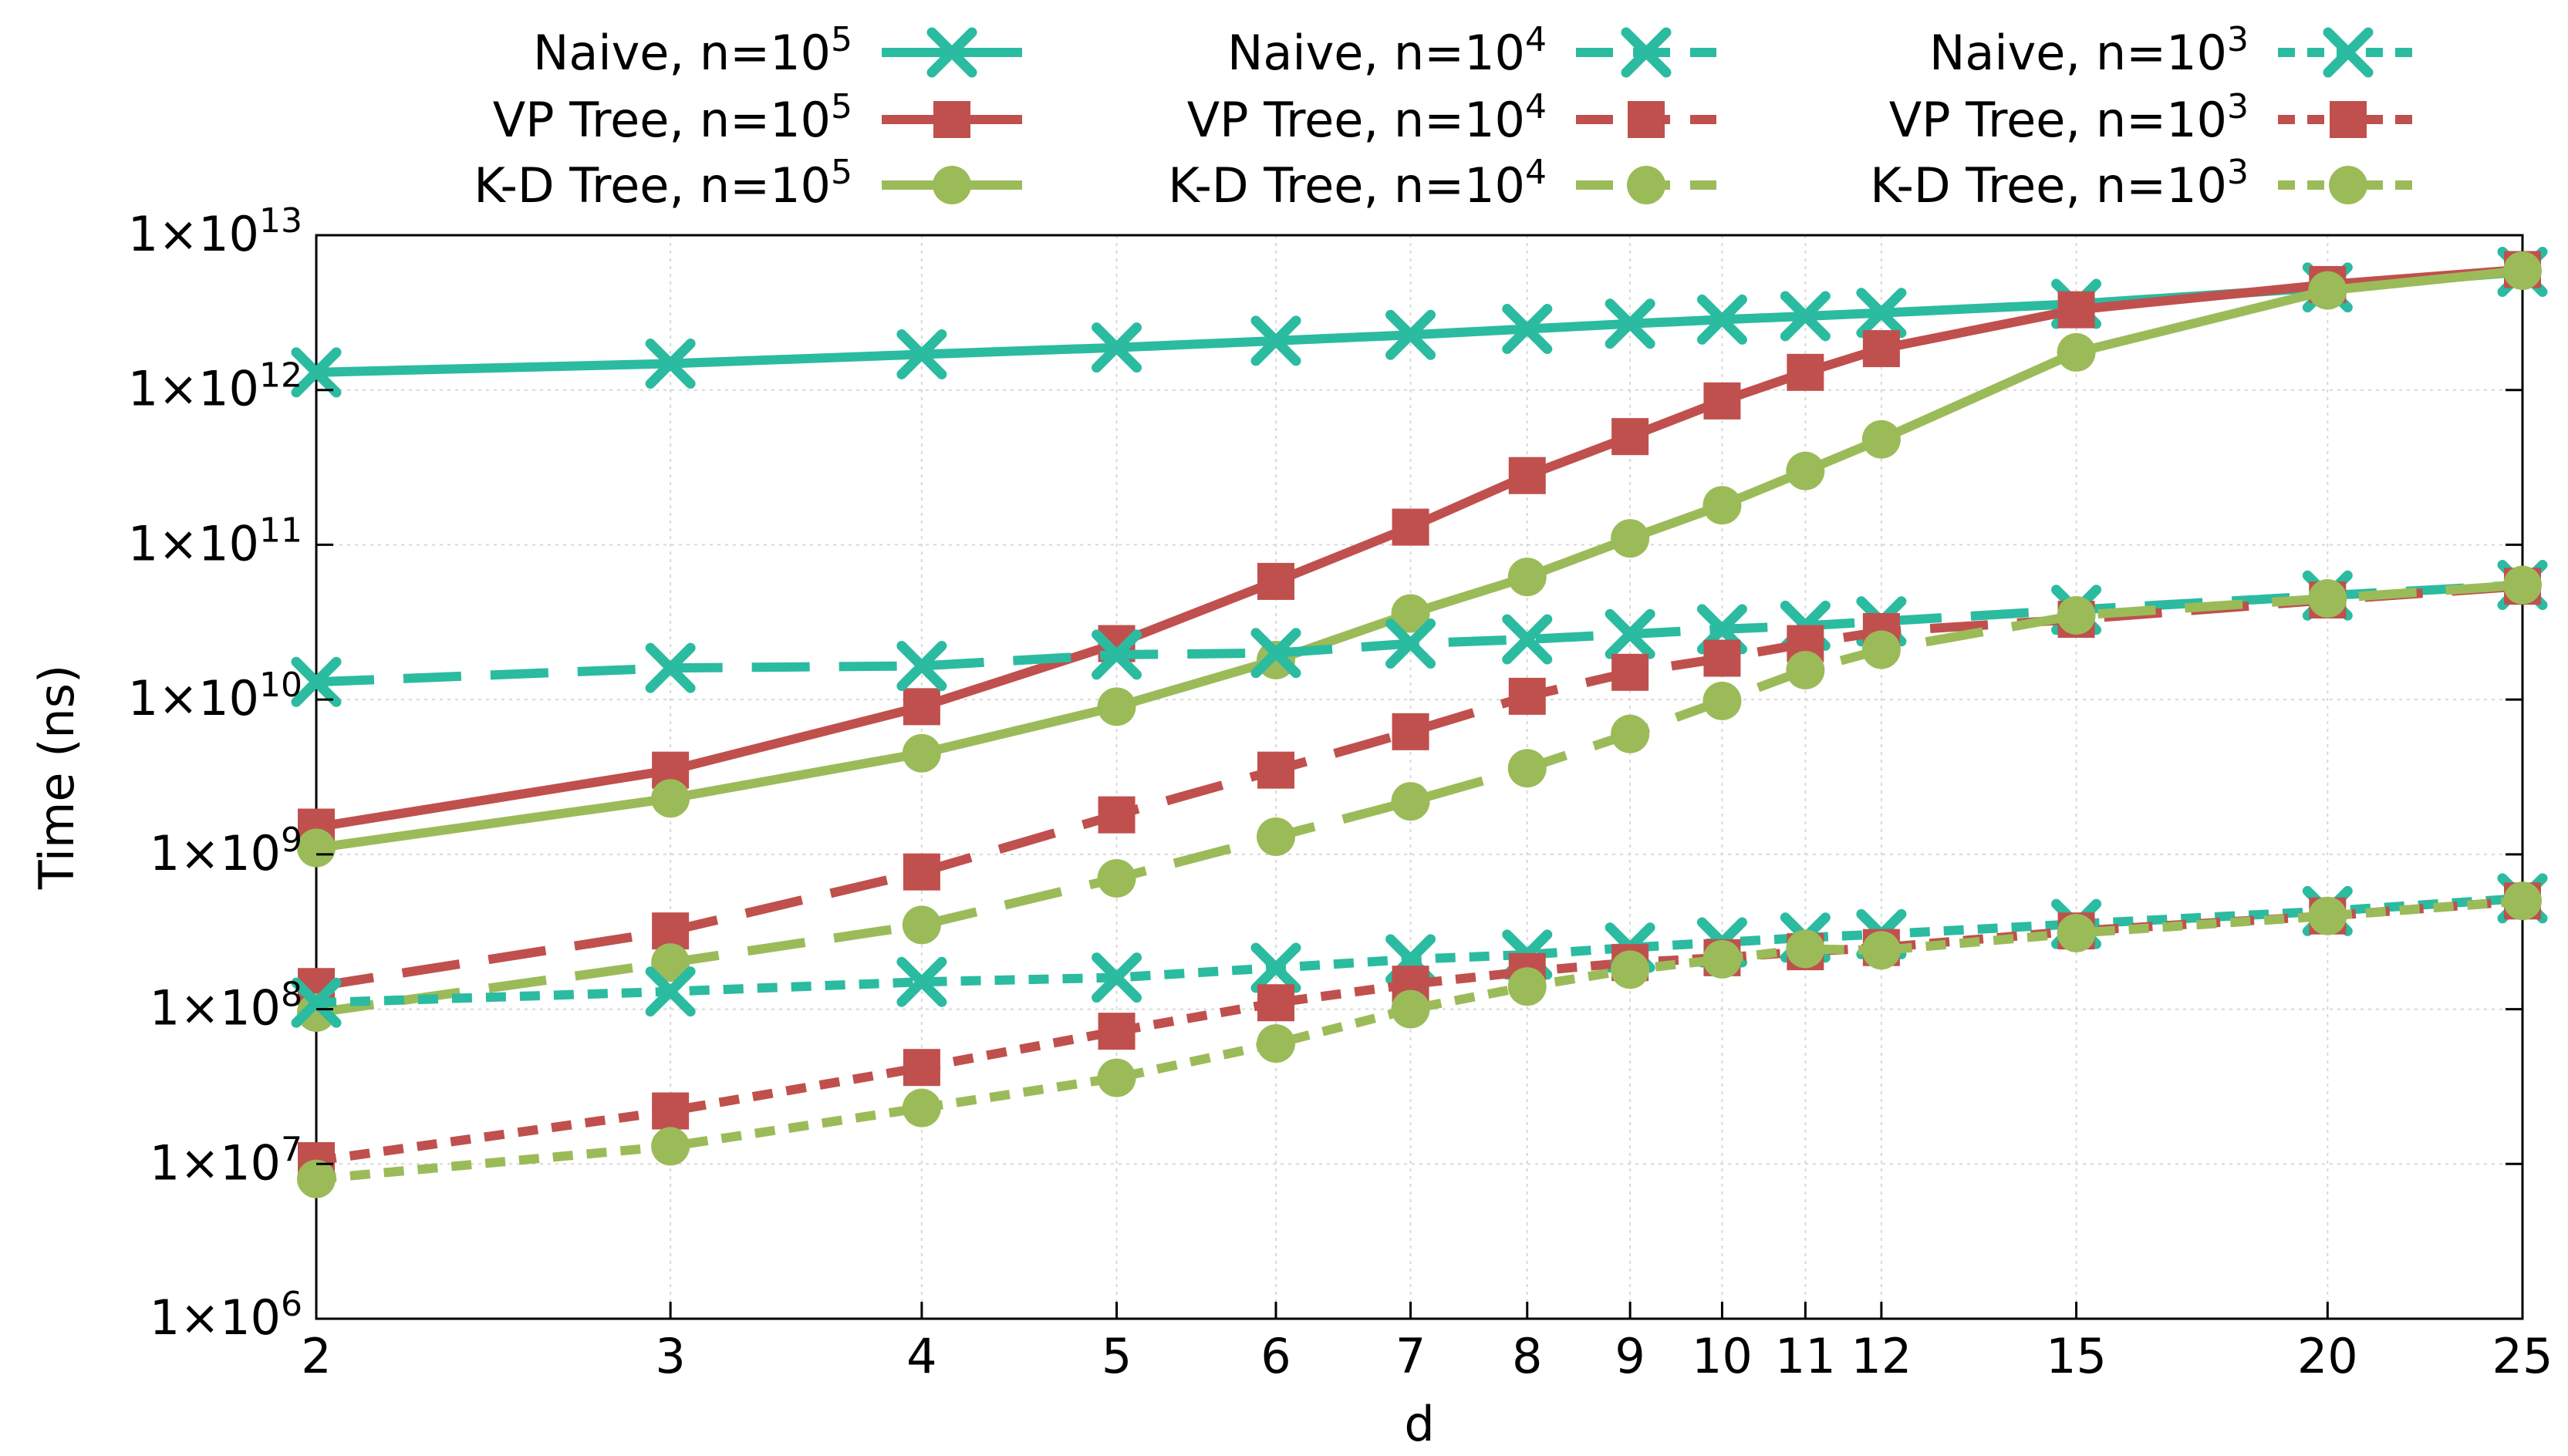 This screenshot has width=2568, height=1456. Describe the element at coordinates (1471, 50) in the screenshot. I see `legend-item: Naive, n=104` at that location.